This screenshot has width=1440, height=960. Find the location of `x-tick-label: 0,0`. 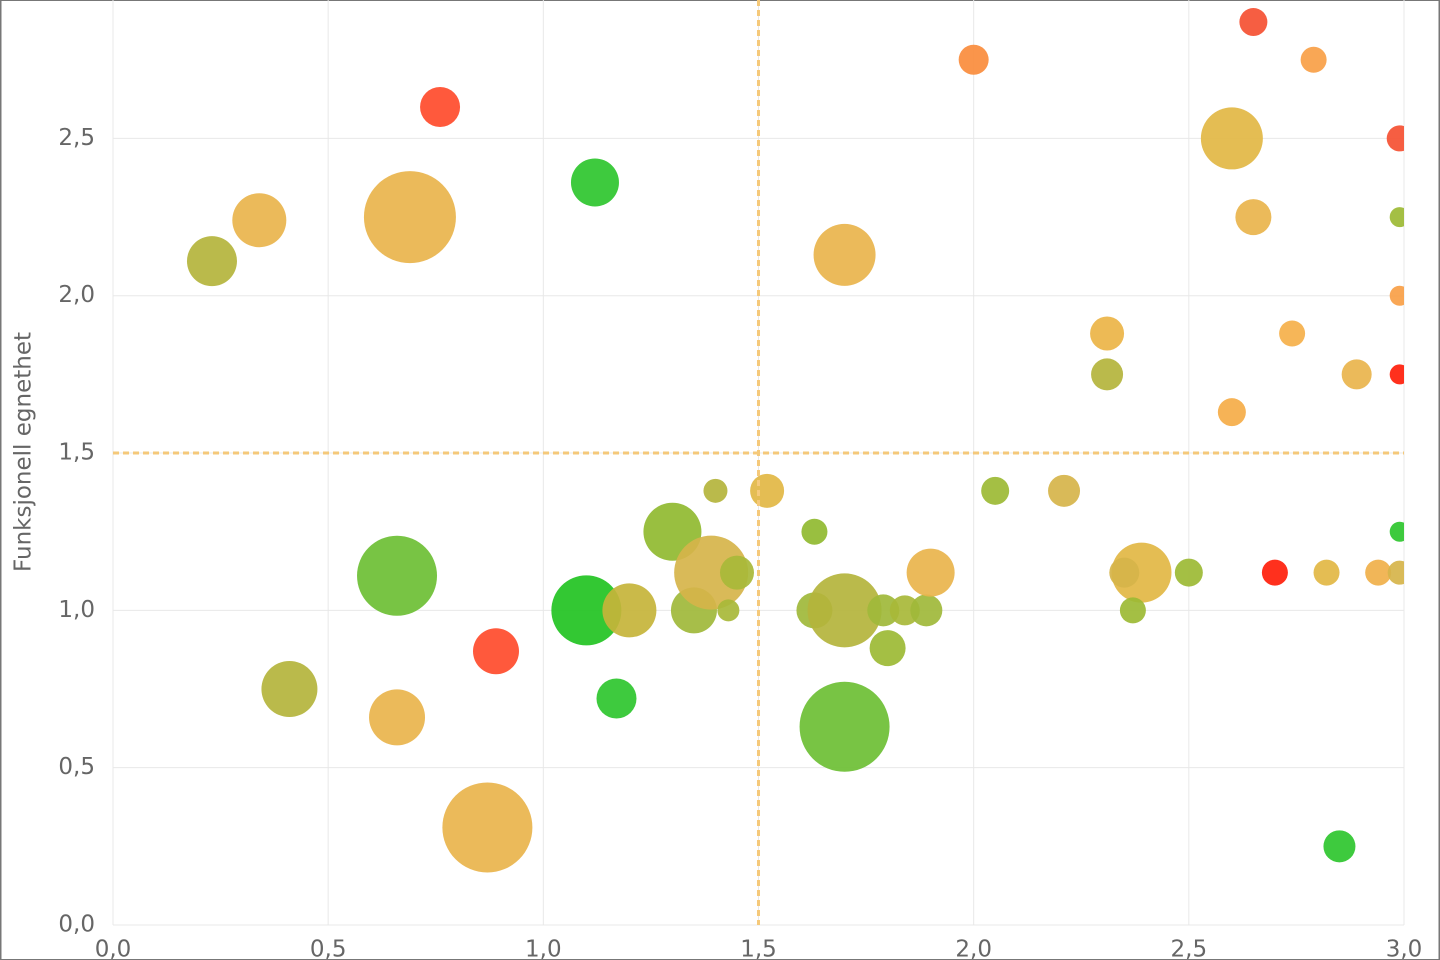

x-tick-label: 0,0 is located at coordinates (113, 948).